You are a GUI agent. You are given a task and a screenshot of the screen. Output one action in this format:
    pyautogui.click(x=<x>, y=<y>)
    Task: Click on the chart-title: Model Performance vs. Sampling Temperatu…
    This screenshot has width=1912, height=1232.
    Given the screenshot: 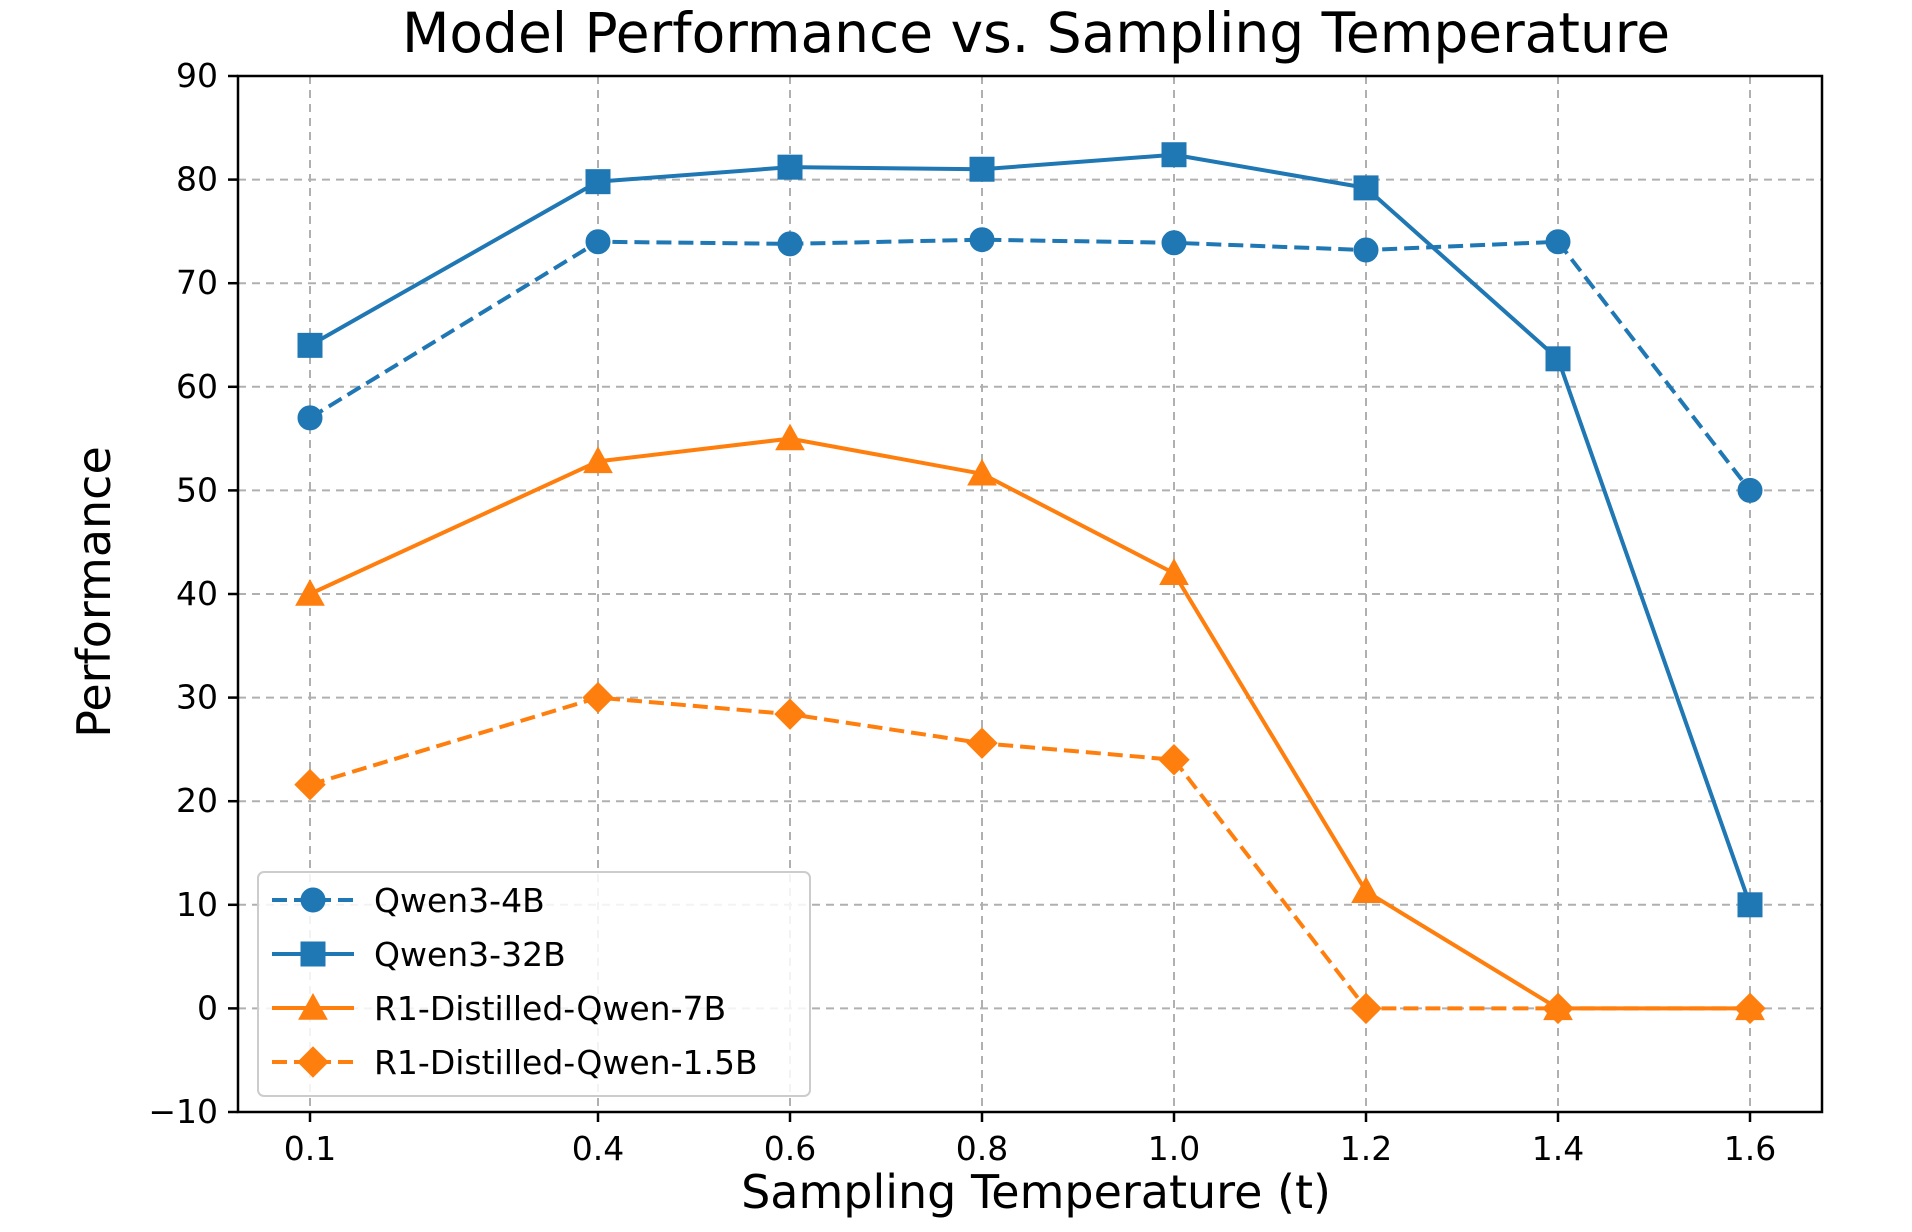 What is the action you would take?
    pyautogui.click(x=1036, y=33)
    